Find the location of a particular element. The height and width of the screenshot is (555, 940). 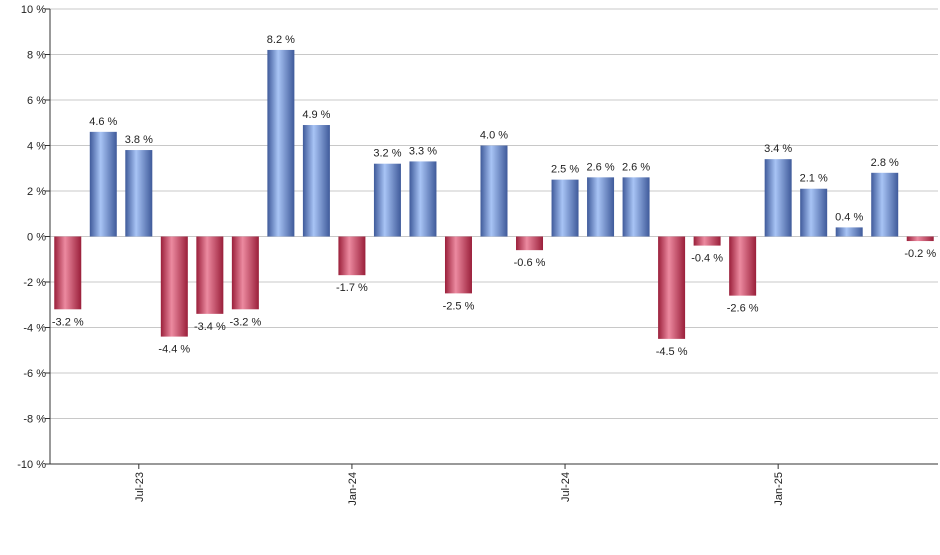

data-label: -3.4 % is located at coordinates (210, 327).